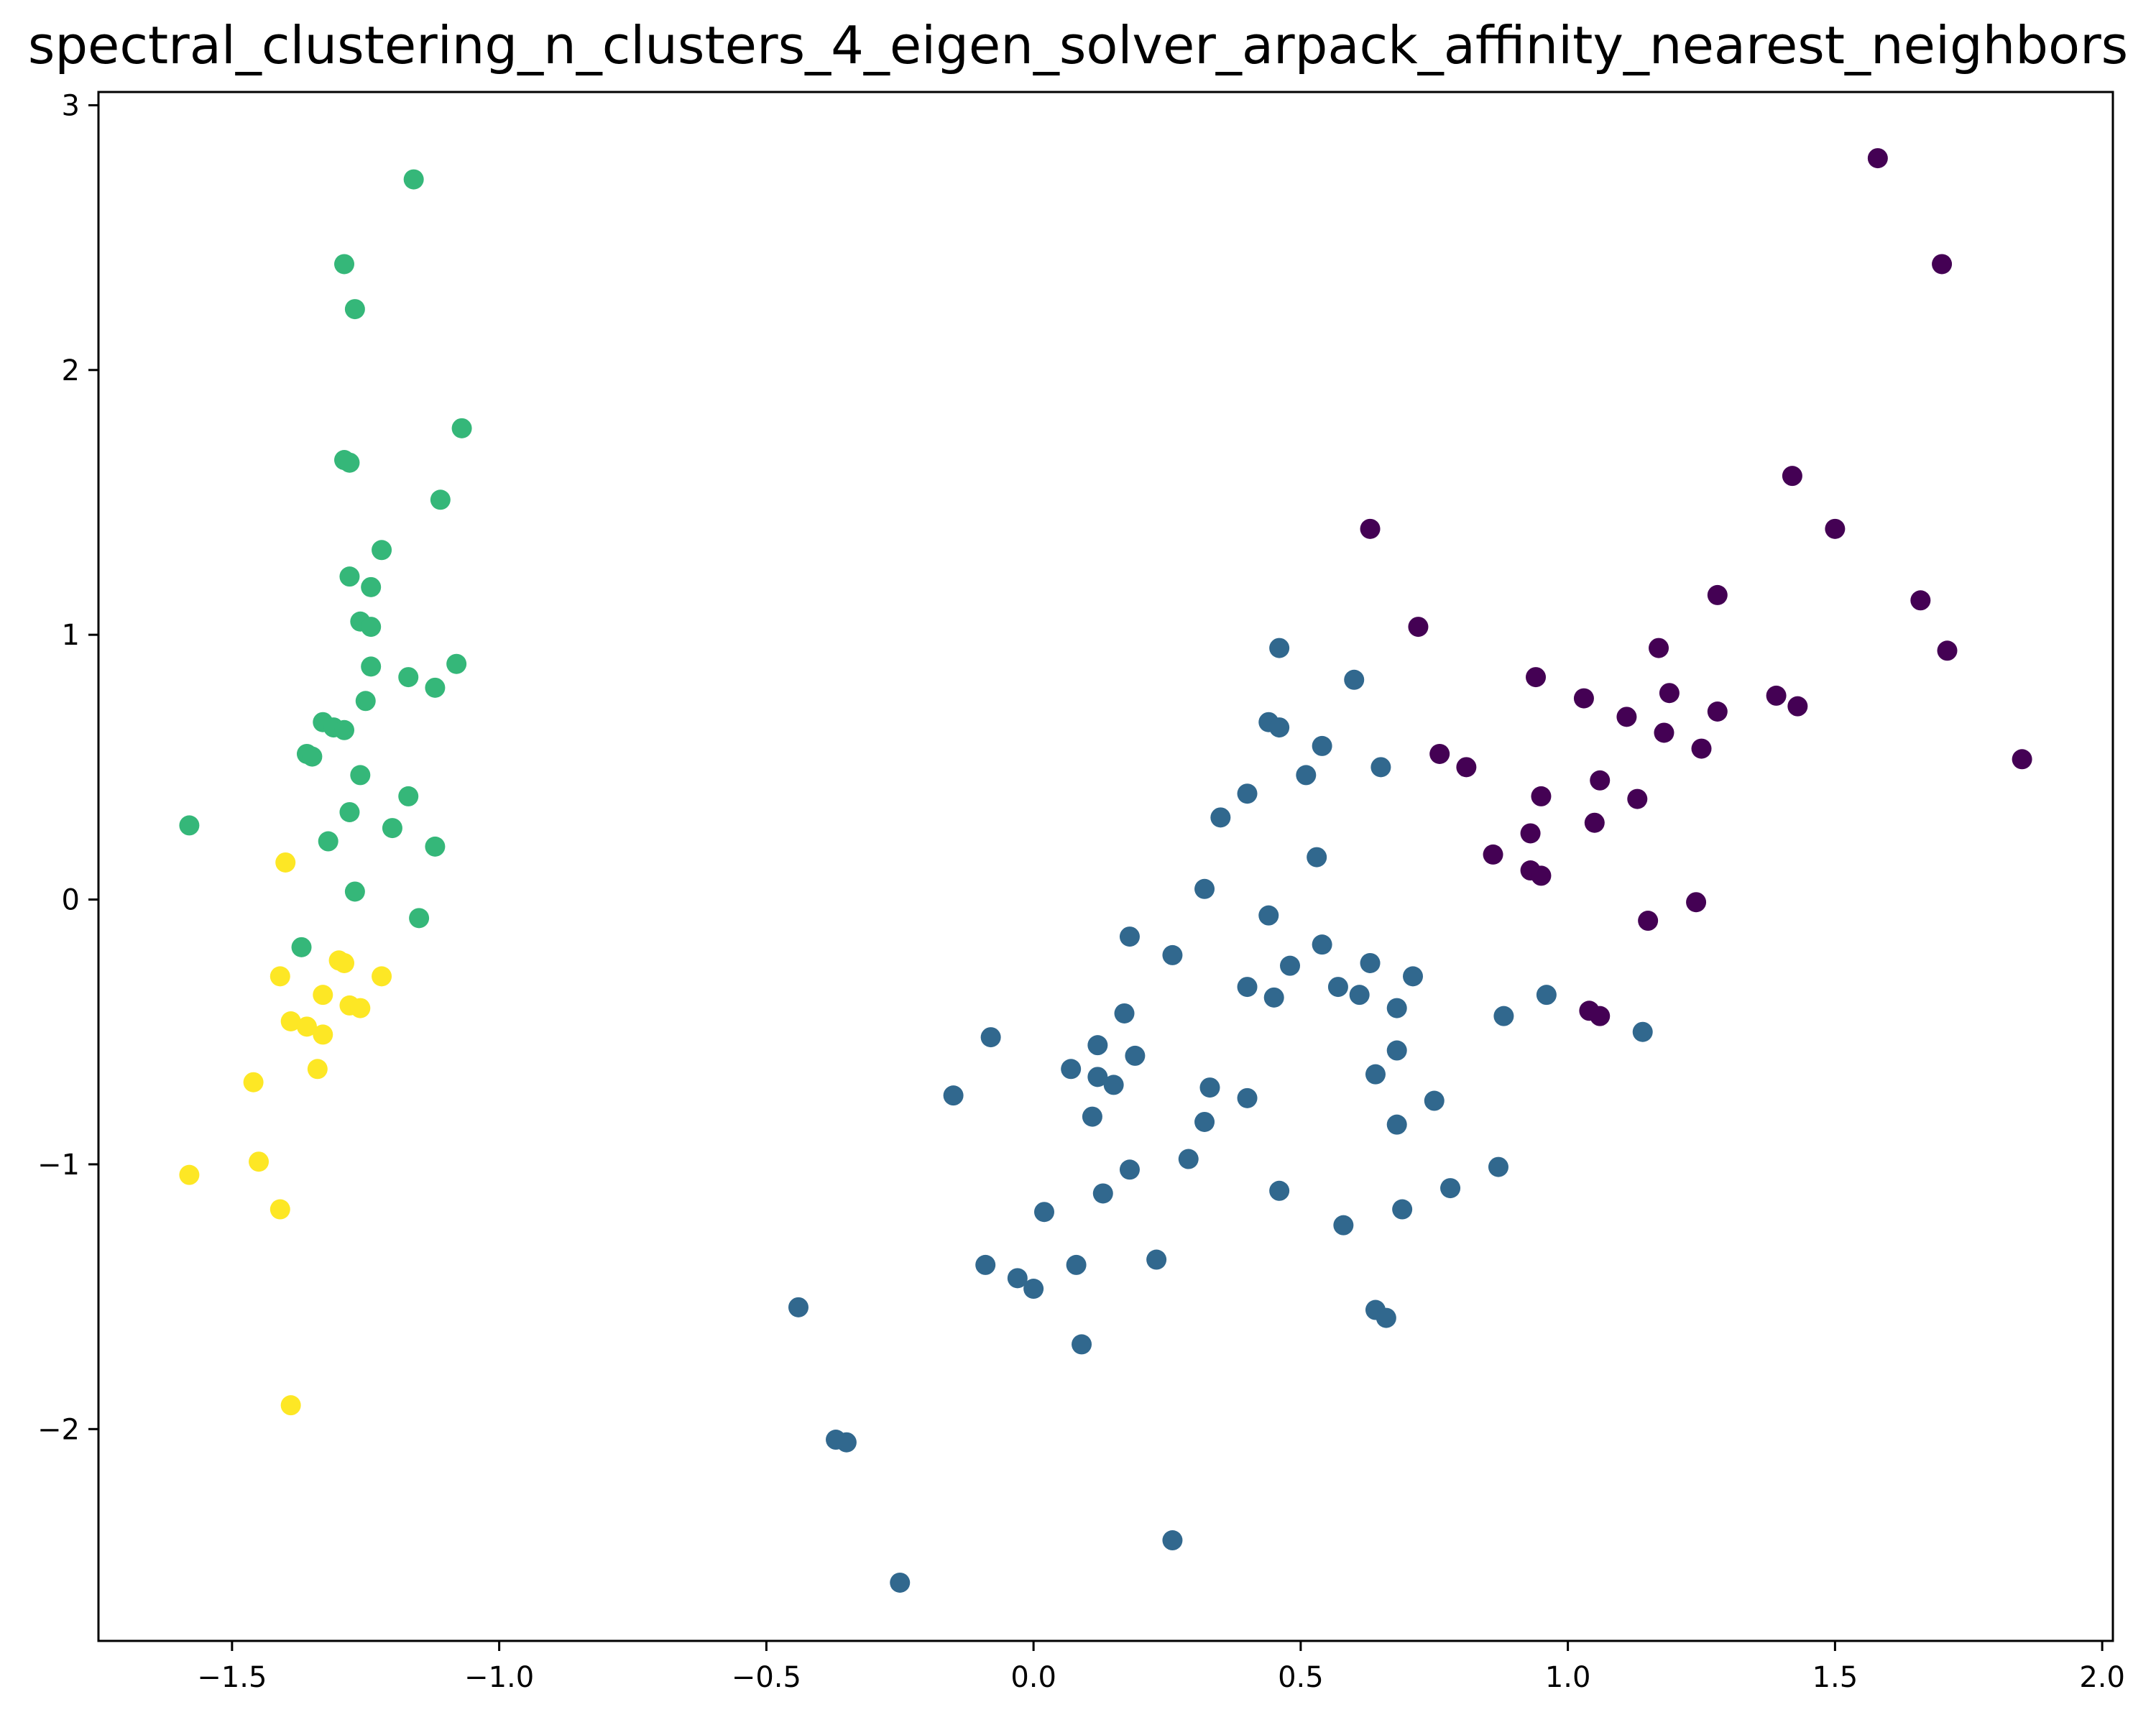 The width and height of the screenshot is (2156, 1725). What do you see at coordinates (71, 370) in the screenshot?
I see `y-tick-label: 2` at bounding box center [71, 370].